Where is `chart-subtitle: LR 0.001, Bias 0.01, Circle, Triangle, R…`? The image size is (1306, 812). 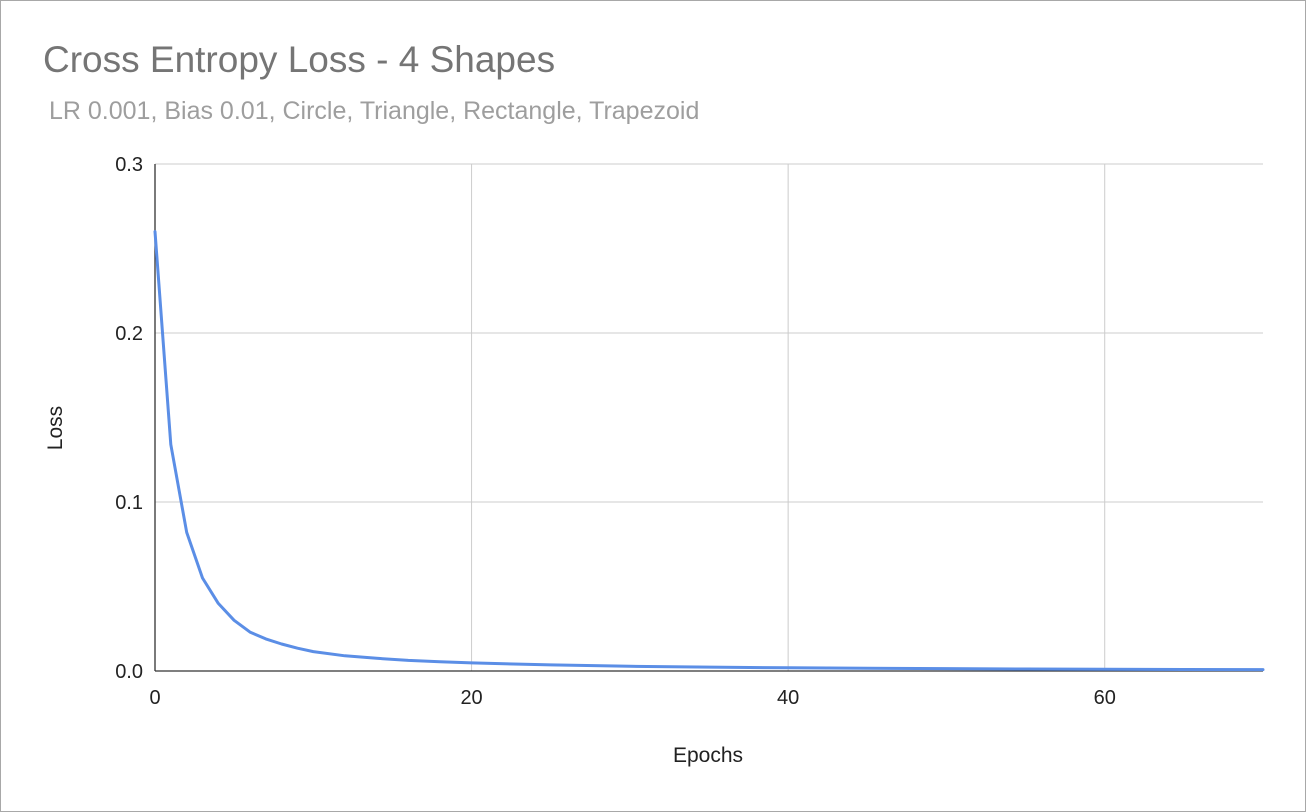 chart-subtitle: LR 0.001, Bias 0.01, Circle, Triangle, R… is located at coordinates (374, 111).